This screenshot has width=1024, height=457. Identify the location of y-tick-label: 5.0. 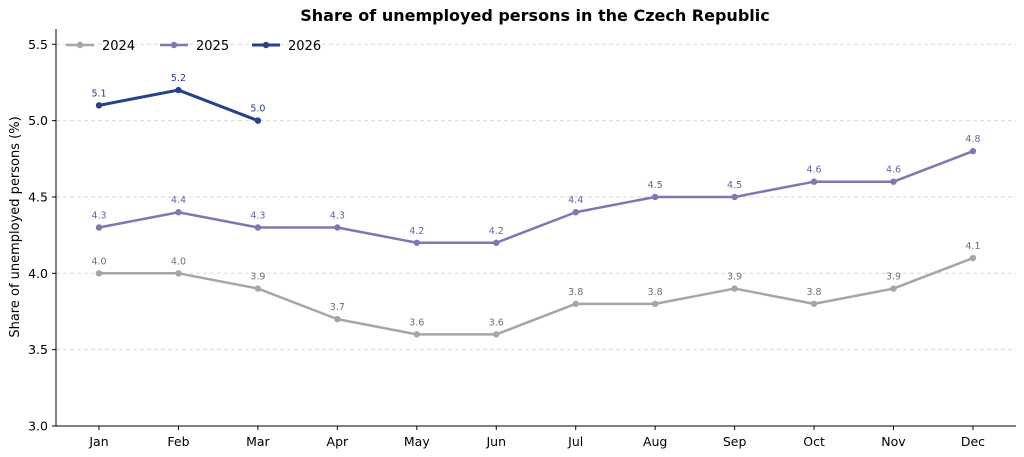
(38, 120).